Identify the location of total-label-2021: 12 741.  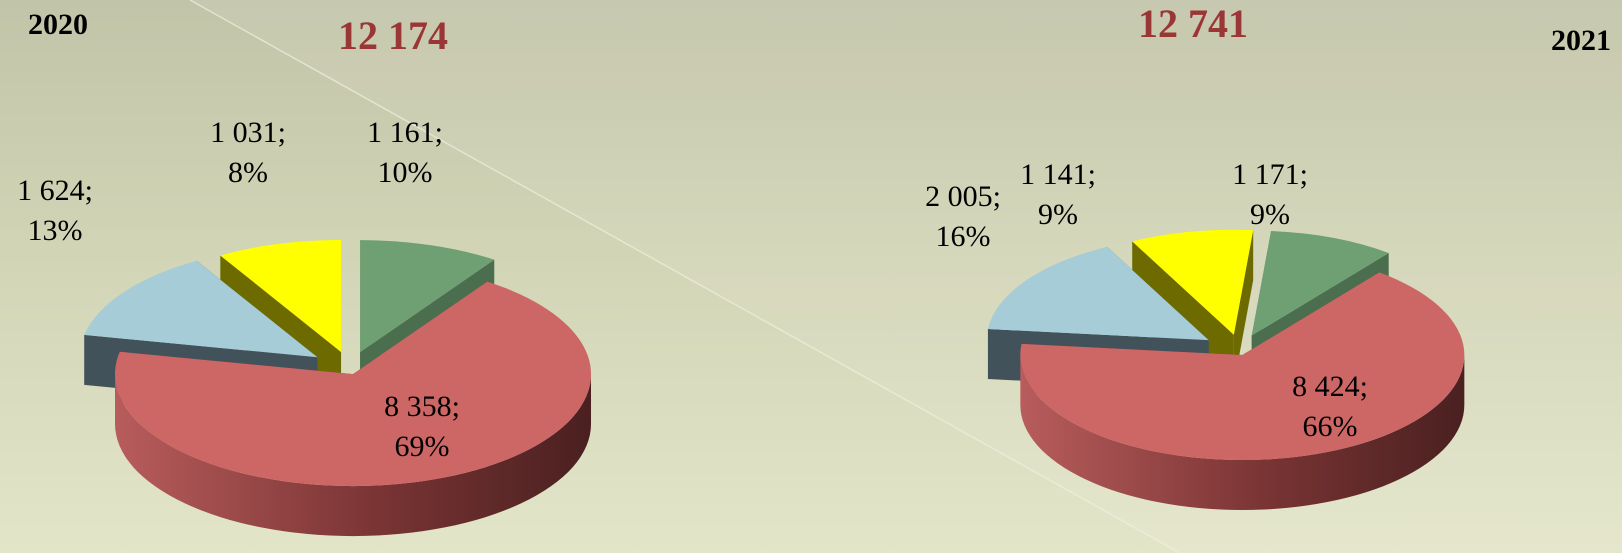
(1193, 23).